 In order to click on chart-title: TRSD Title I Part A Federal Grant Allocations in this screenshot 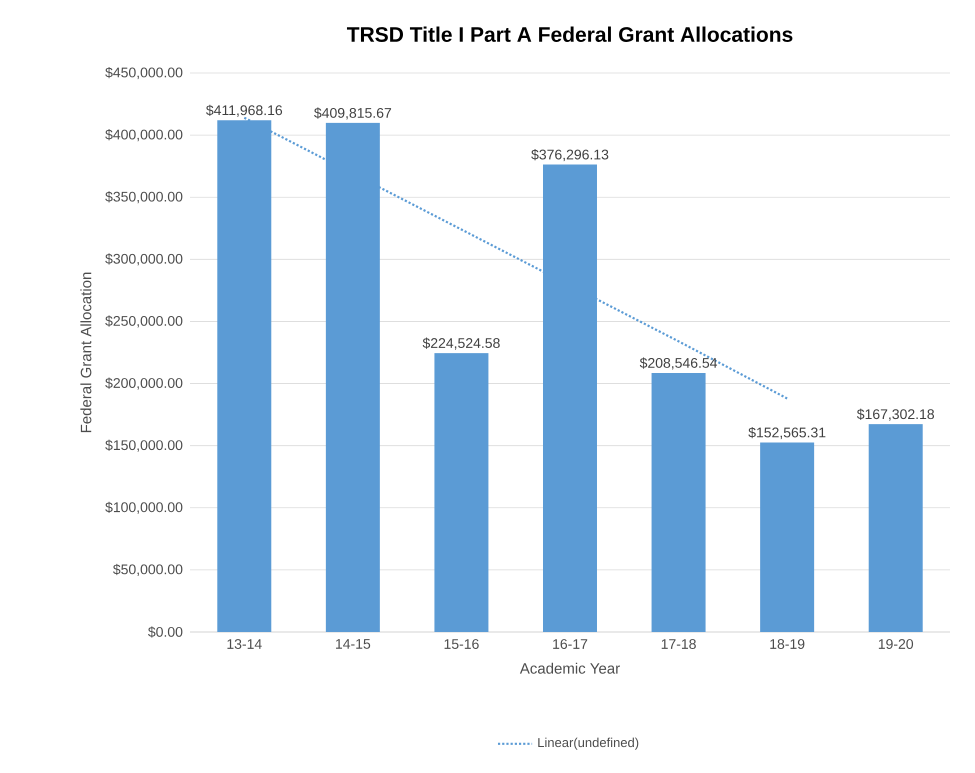, I will do `click(569, 34)`.